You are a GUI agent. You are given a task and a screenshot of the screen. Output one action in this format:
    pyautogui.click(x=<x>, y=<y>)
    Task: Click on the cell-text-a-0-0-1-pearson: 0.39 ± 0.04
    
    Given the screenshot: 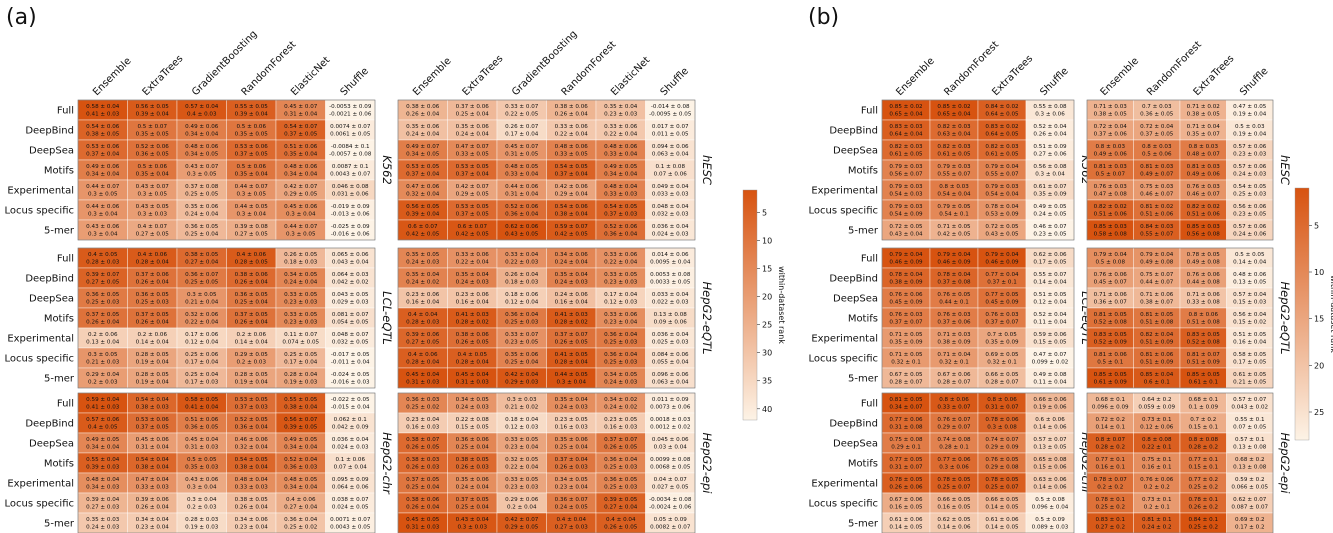 What is the action you would take?
    pyautogui.click(x=153, y=115)
    